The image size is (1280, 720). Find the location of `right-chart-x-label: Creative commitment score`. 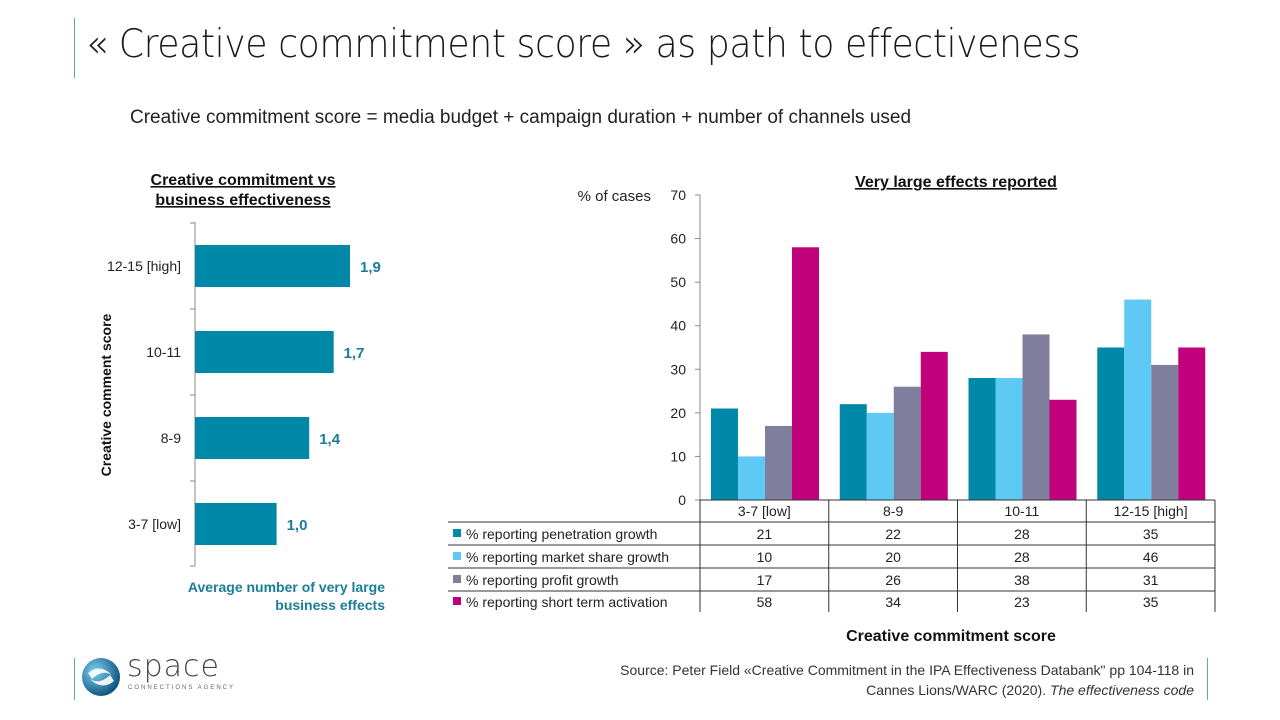

right-chart-x-label: Creative commitment score is located at coordinates (951, 636).